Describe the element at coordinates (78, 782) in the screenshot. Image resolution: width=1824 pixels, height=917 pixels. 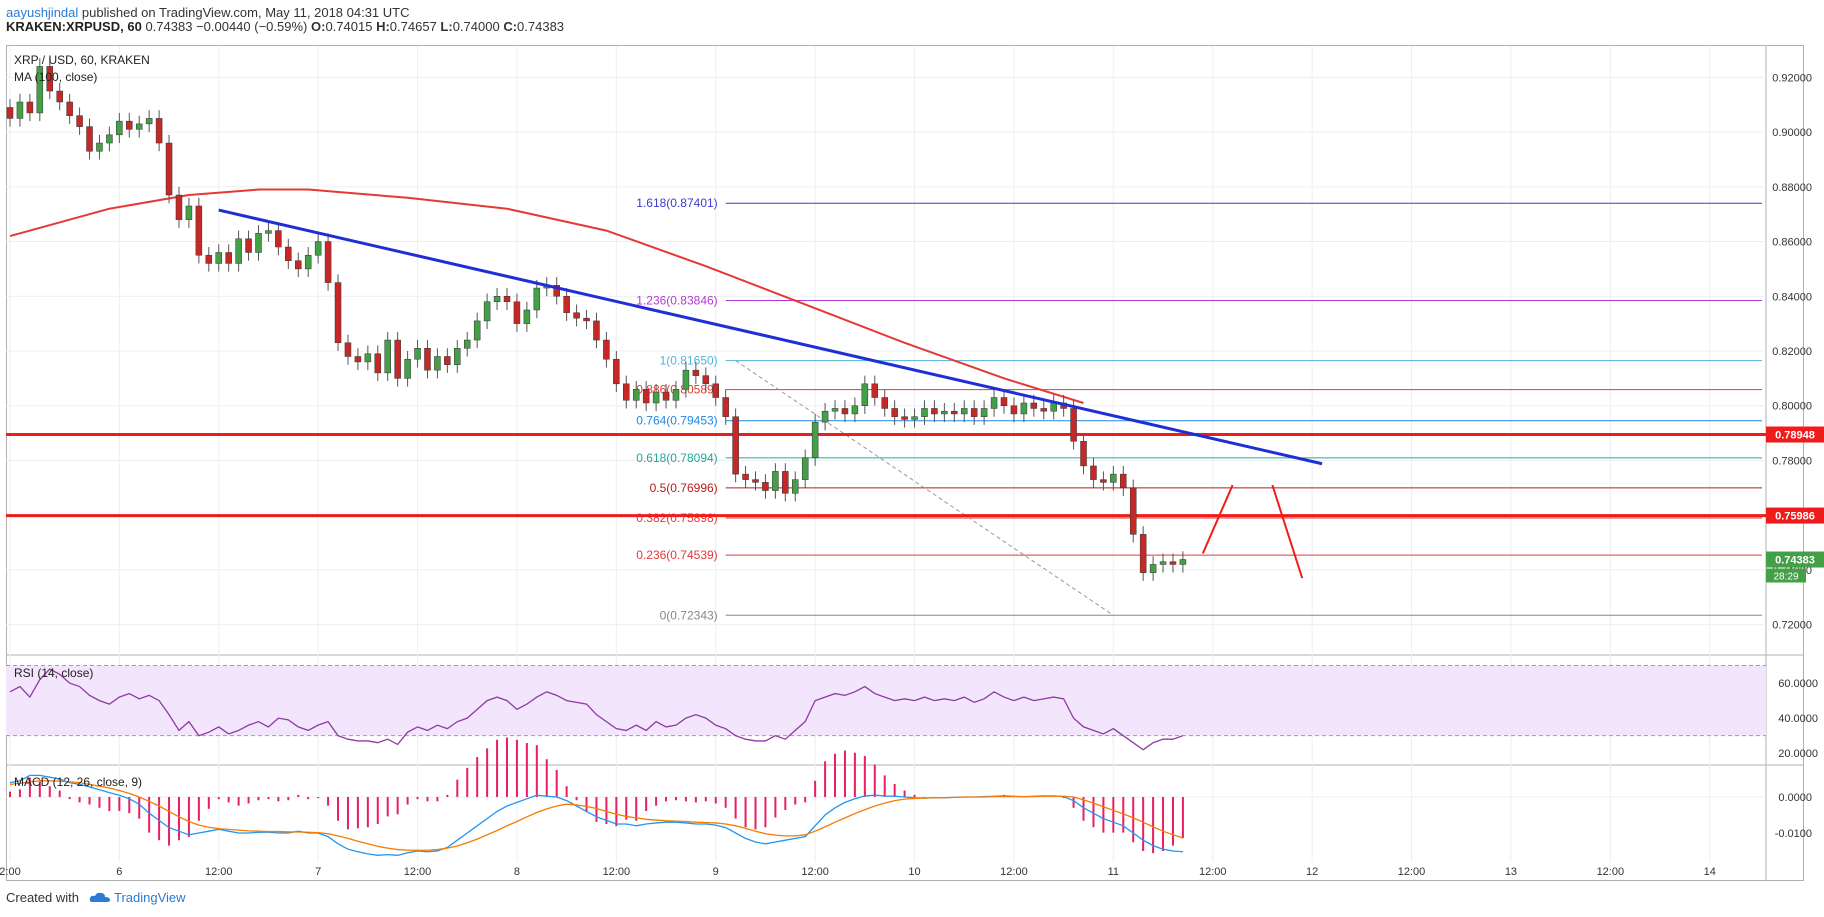
I see `macd-pane-title: MACD (12, 26, close, 9)` at that location.